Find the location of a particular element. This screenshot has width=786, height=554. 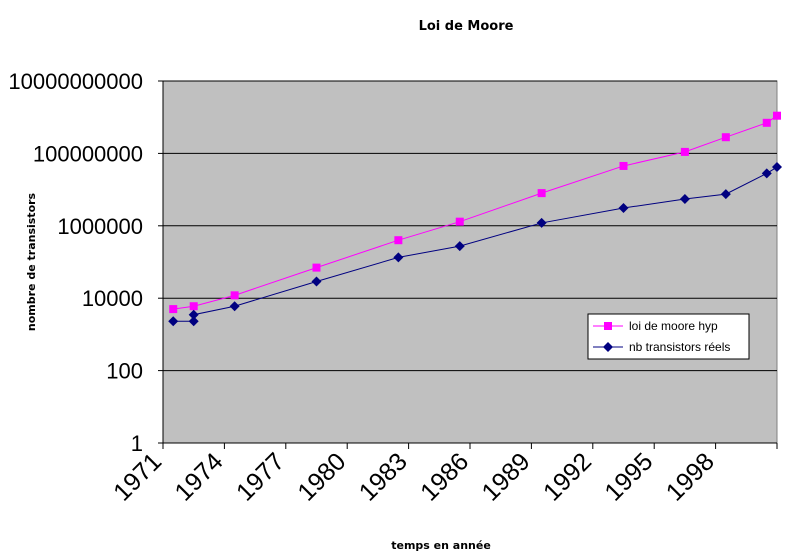

x-tick-label: 1983 is located at coordinates (383, 476).